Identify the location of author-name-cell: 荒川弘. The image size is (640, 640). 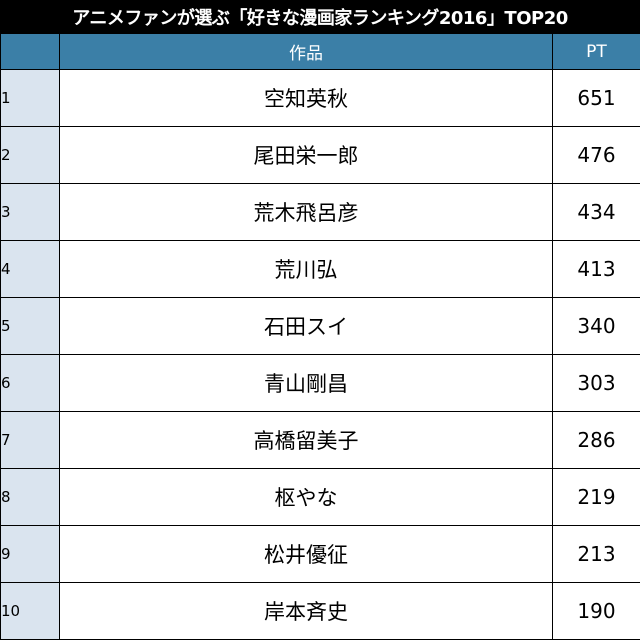
(306, 269).